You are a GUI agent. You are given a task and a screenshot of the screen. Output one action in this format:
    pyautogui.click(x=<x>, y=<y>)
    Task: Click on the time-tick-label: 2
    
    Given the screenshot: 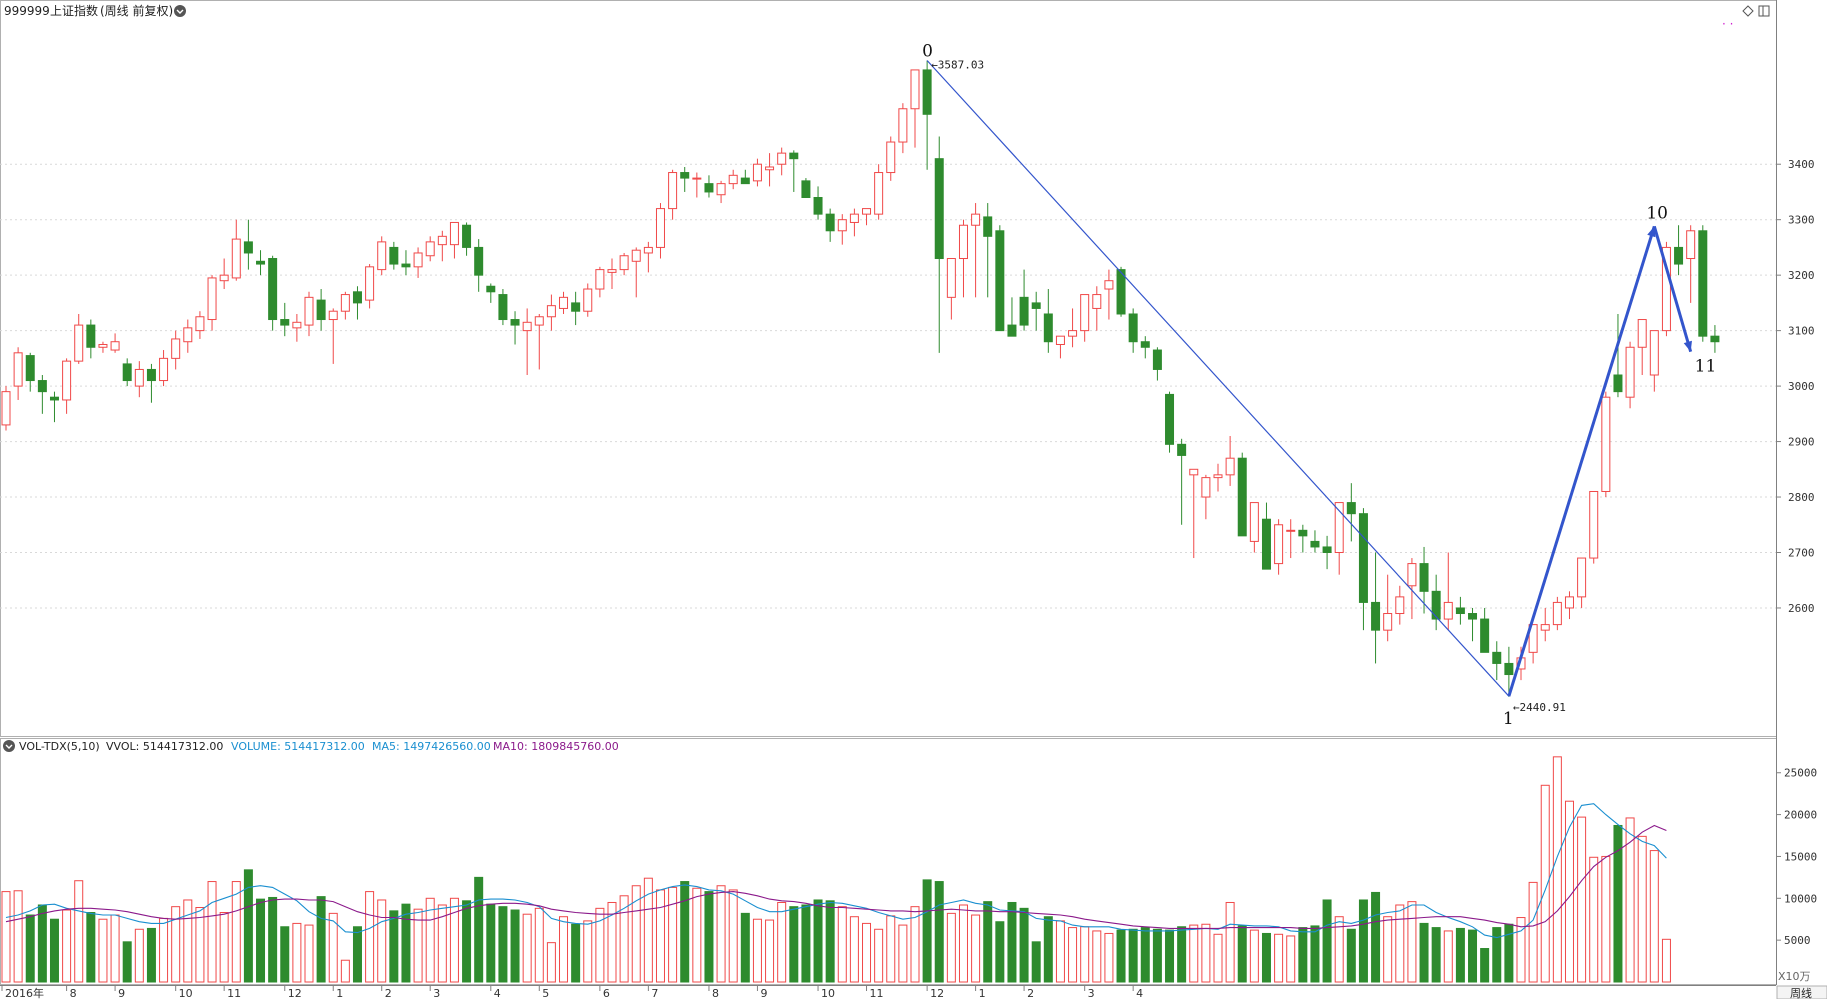 What is the action you would take?
    pyautogui.click(x=1030, y=993)
    